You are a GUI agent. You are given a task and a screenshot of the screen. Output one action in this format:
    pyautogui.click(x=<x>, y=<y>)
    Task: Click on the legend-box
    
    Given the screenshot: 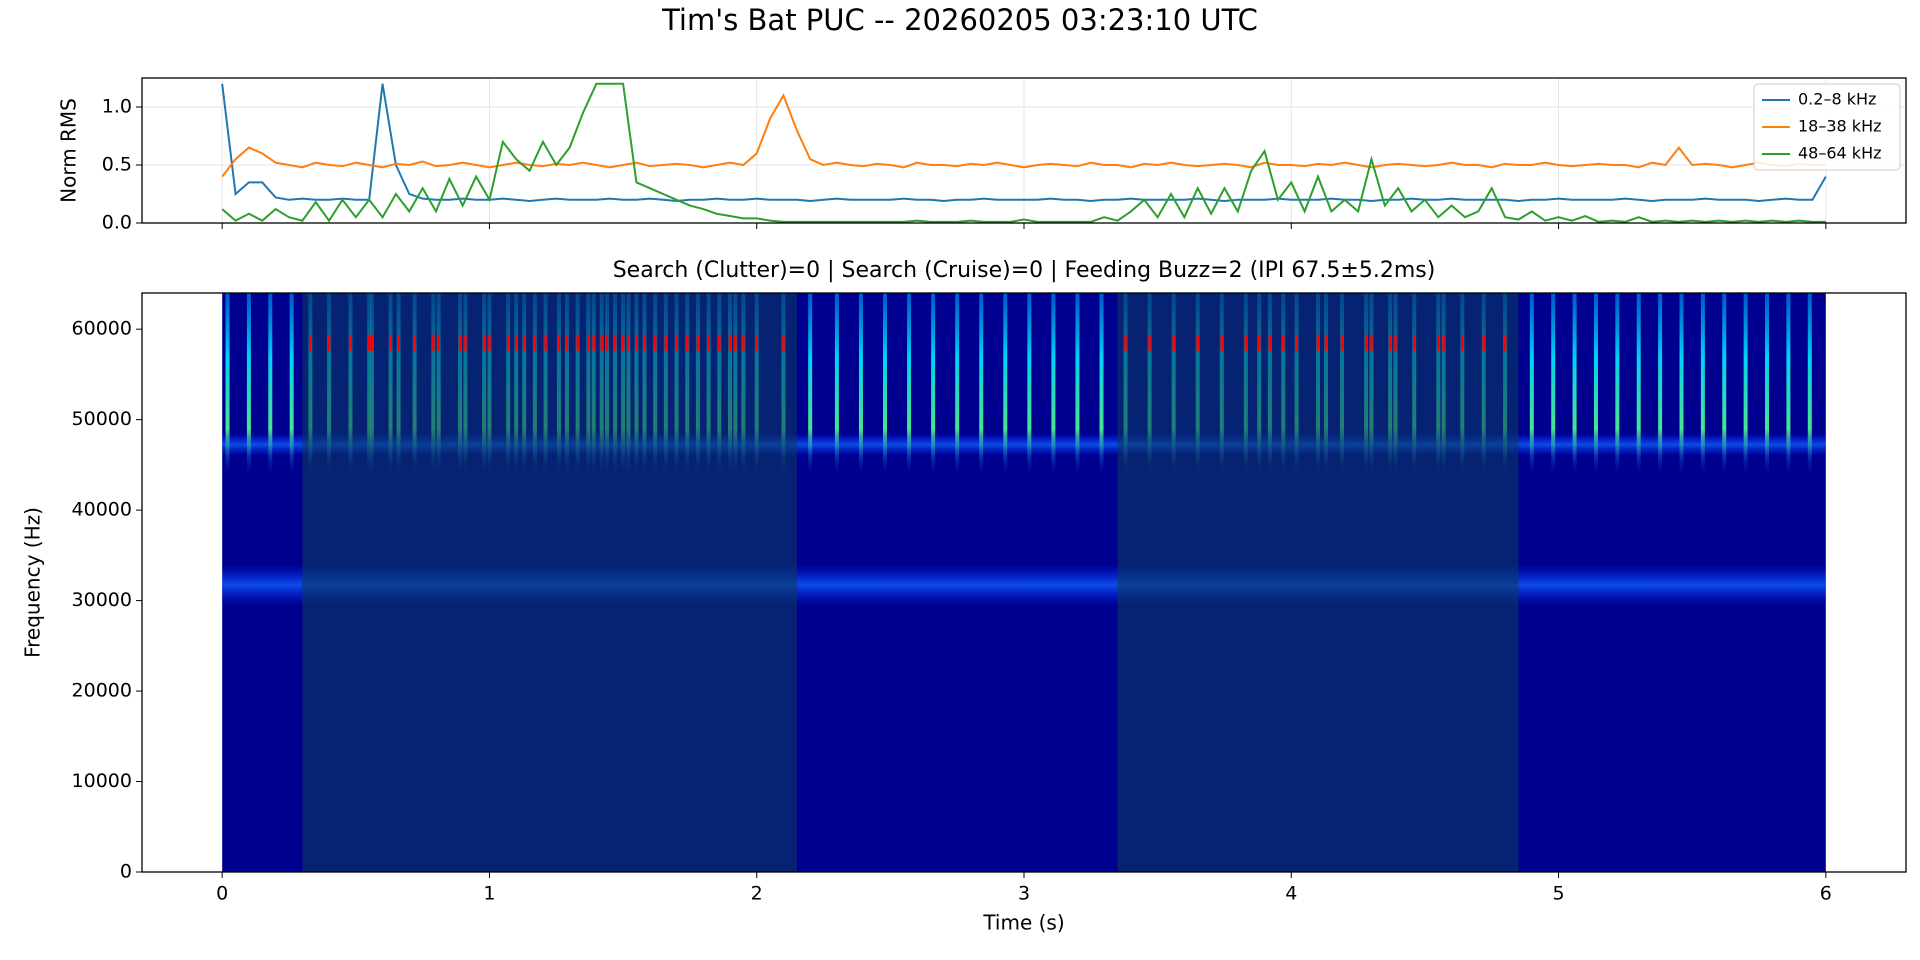 What is the action you would take?
    pyautogui.click(x=1827, y=127)
    